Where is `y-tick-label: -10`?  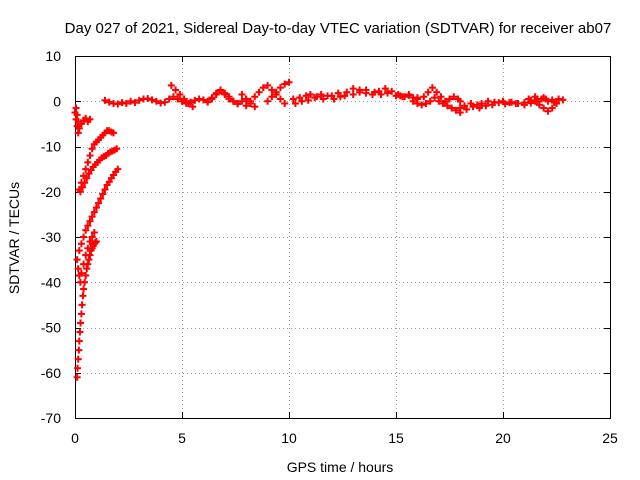
y-tick-label: -10 is located at coordinates (51, 147).